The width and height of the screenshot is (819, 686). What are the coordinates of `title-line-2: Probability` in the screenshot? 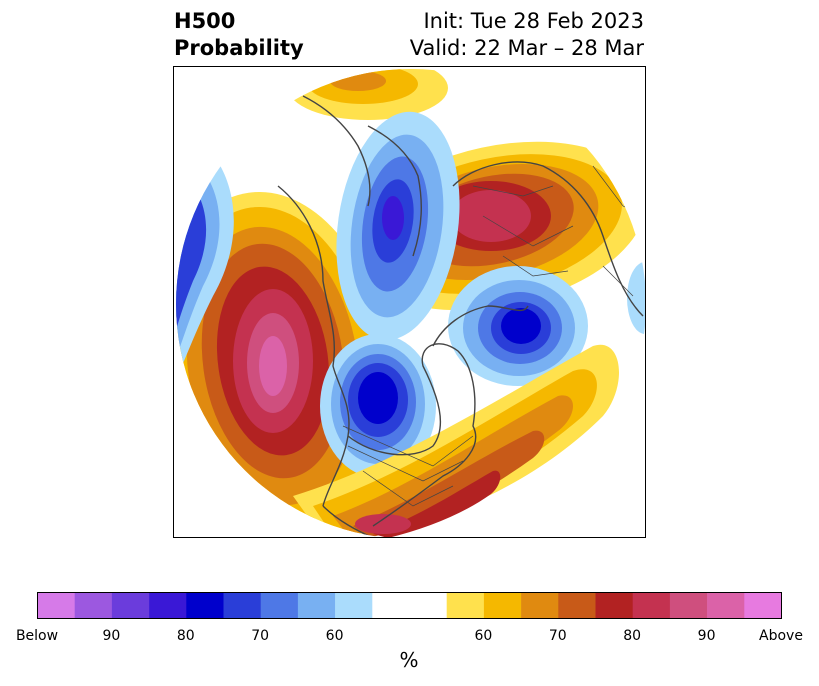 It's located at (239, 48).